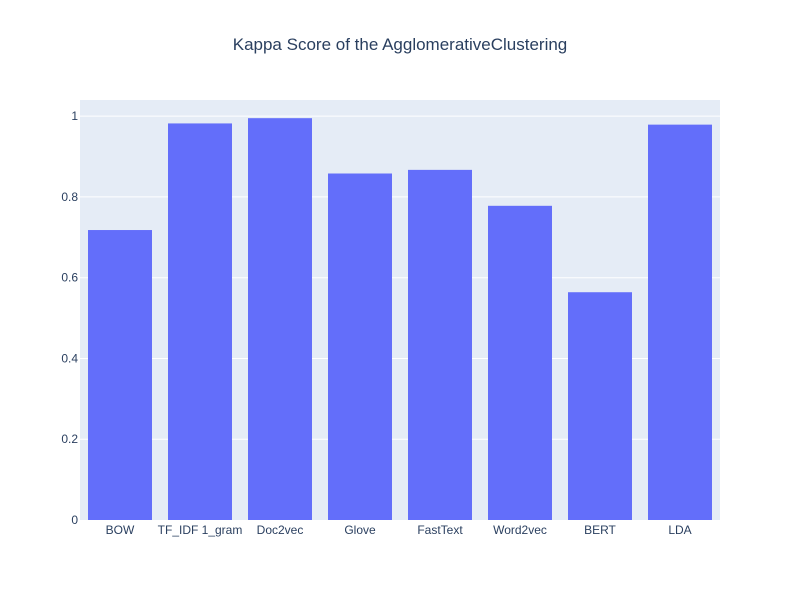  I want to click on bar-glove, so click(360, 347).